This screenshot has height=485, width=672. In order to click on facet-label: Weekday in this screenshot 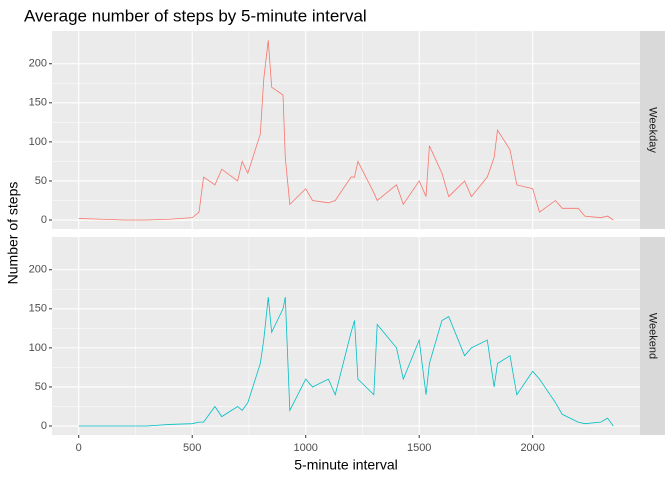, I will do `click(653, 130)`.